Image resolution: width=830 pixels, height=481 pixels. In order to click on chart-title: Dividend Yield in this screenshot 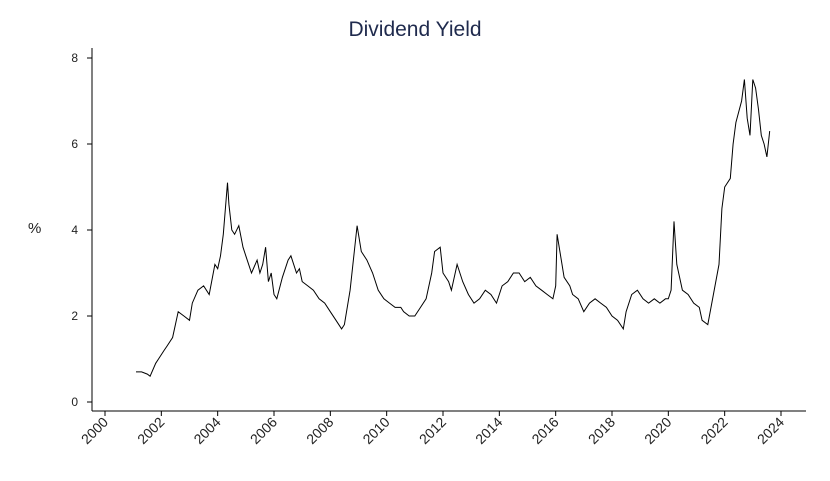, I will do `click(415, 29)`.